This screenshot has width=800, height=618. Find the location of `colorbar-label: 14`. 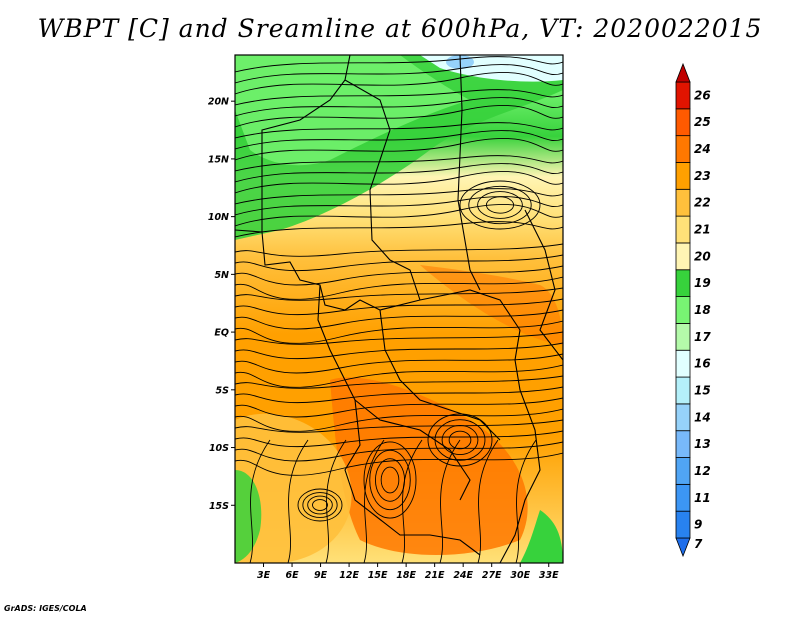

colorbar-label: 14 is located at coordinates (702, 417).